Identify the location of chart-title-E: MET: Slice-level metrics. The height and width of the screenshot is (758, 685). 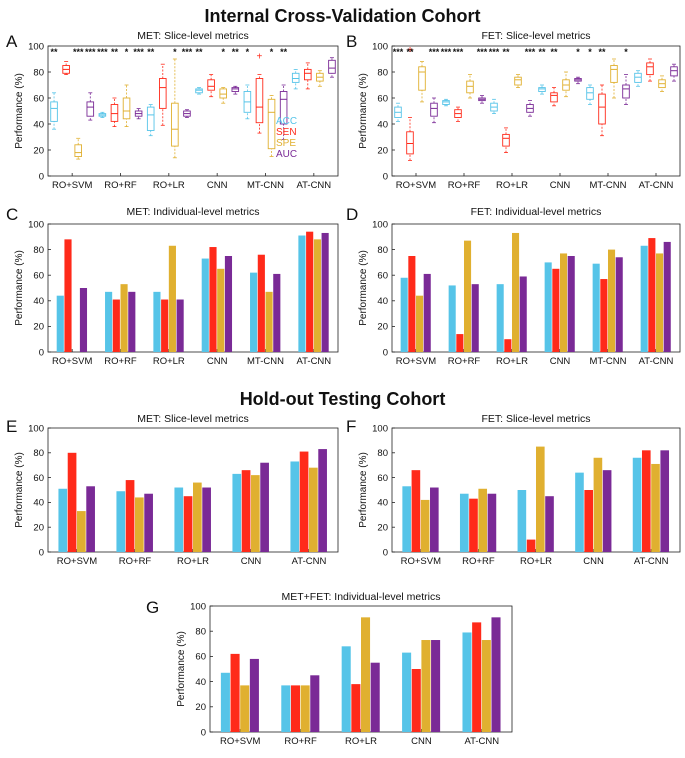
(192, 419).